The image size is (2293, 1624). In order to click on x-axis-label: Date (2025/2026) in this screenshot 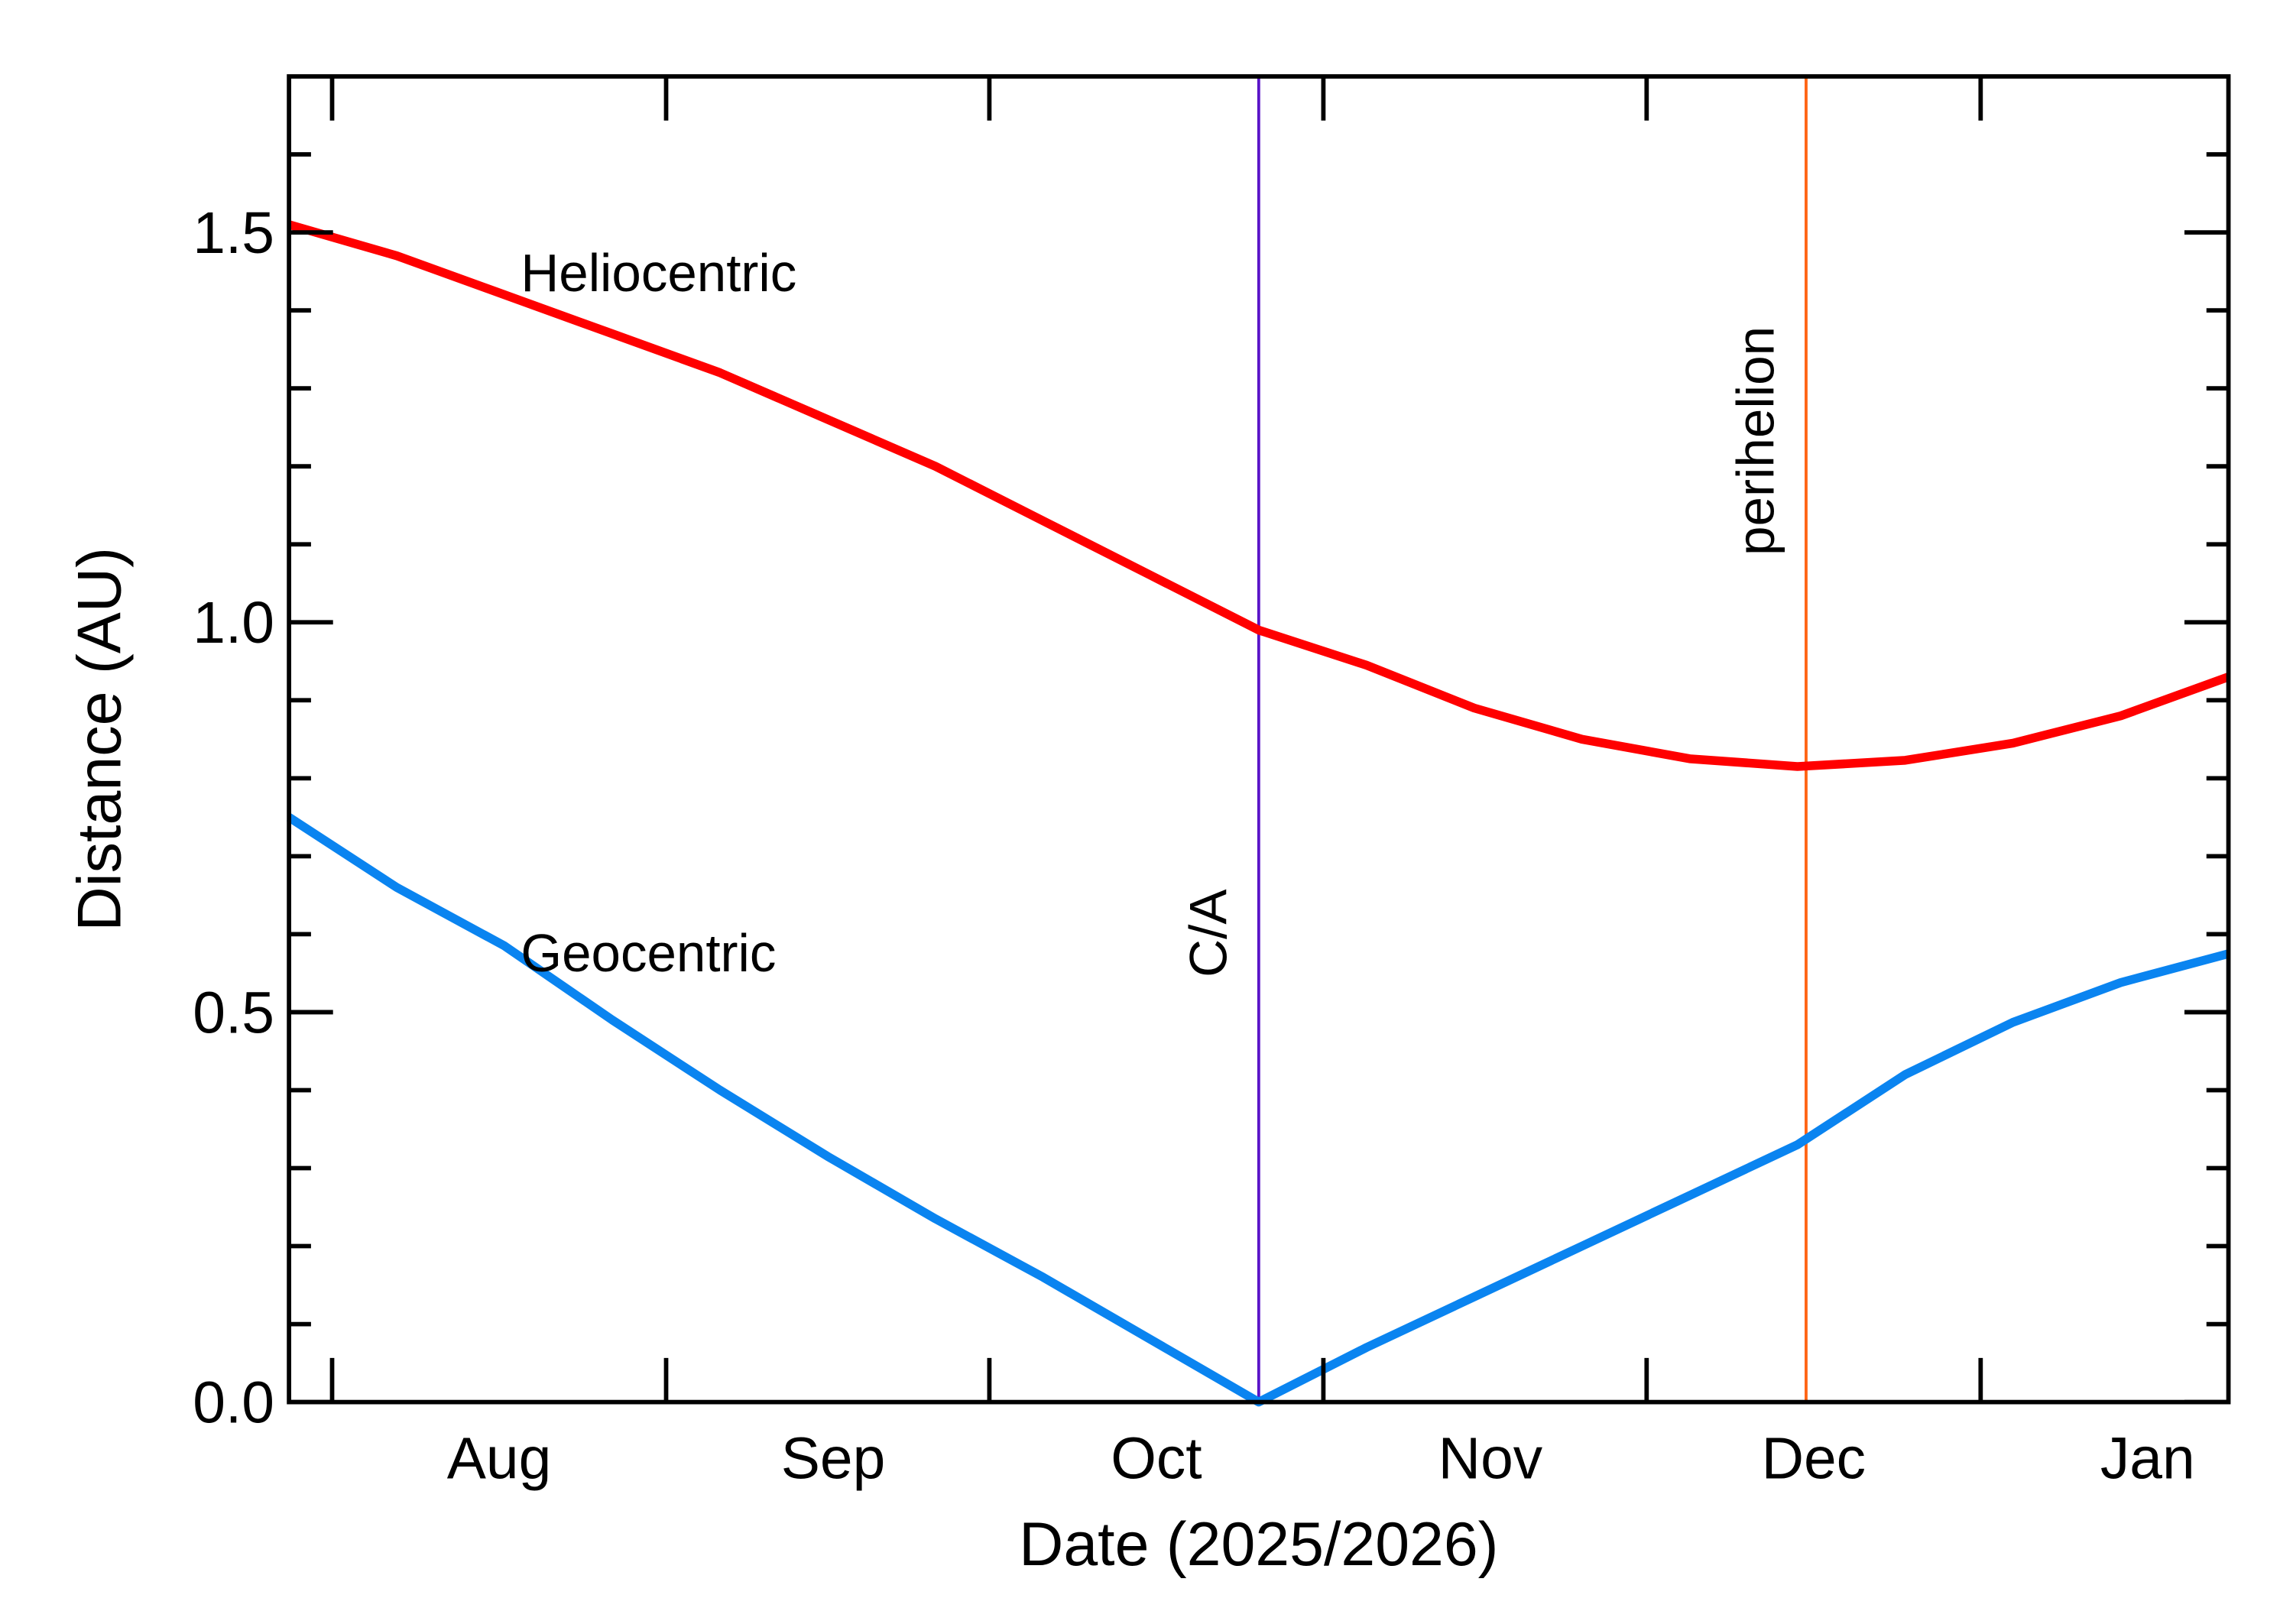, I will do `click(1258, 1544)`.